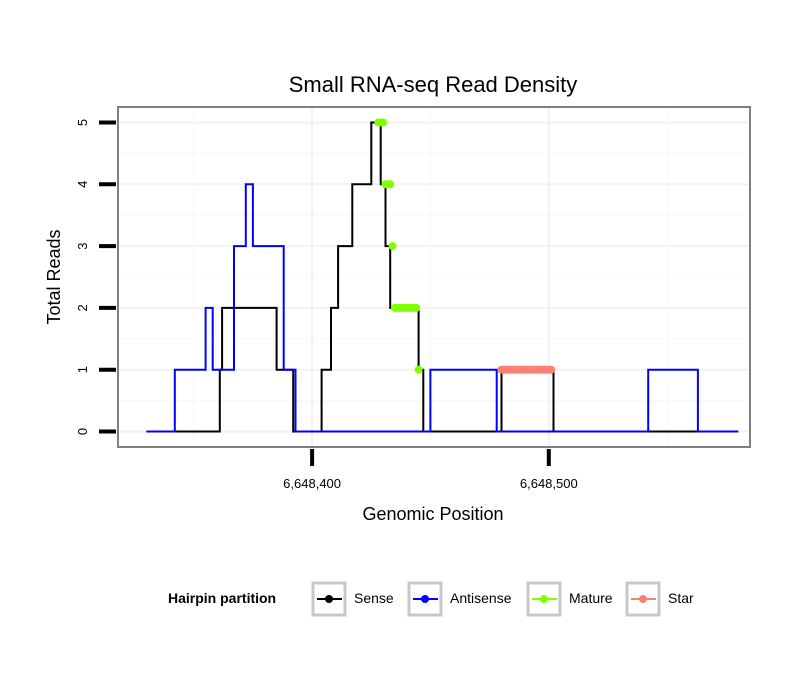 The image size is (810, 690). Describe the element at coordinates (549, 483) in the screenshot. I see `x-tick-label: 6,648,500` at that location.